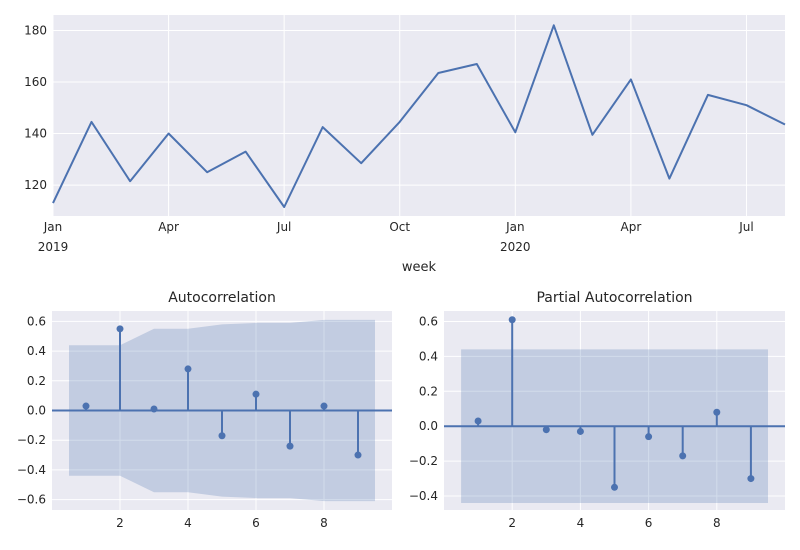  Describe the element at coordinates (35, 185) in the screenshot. I see `y-tick-label: 120` at that location.